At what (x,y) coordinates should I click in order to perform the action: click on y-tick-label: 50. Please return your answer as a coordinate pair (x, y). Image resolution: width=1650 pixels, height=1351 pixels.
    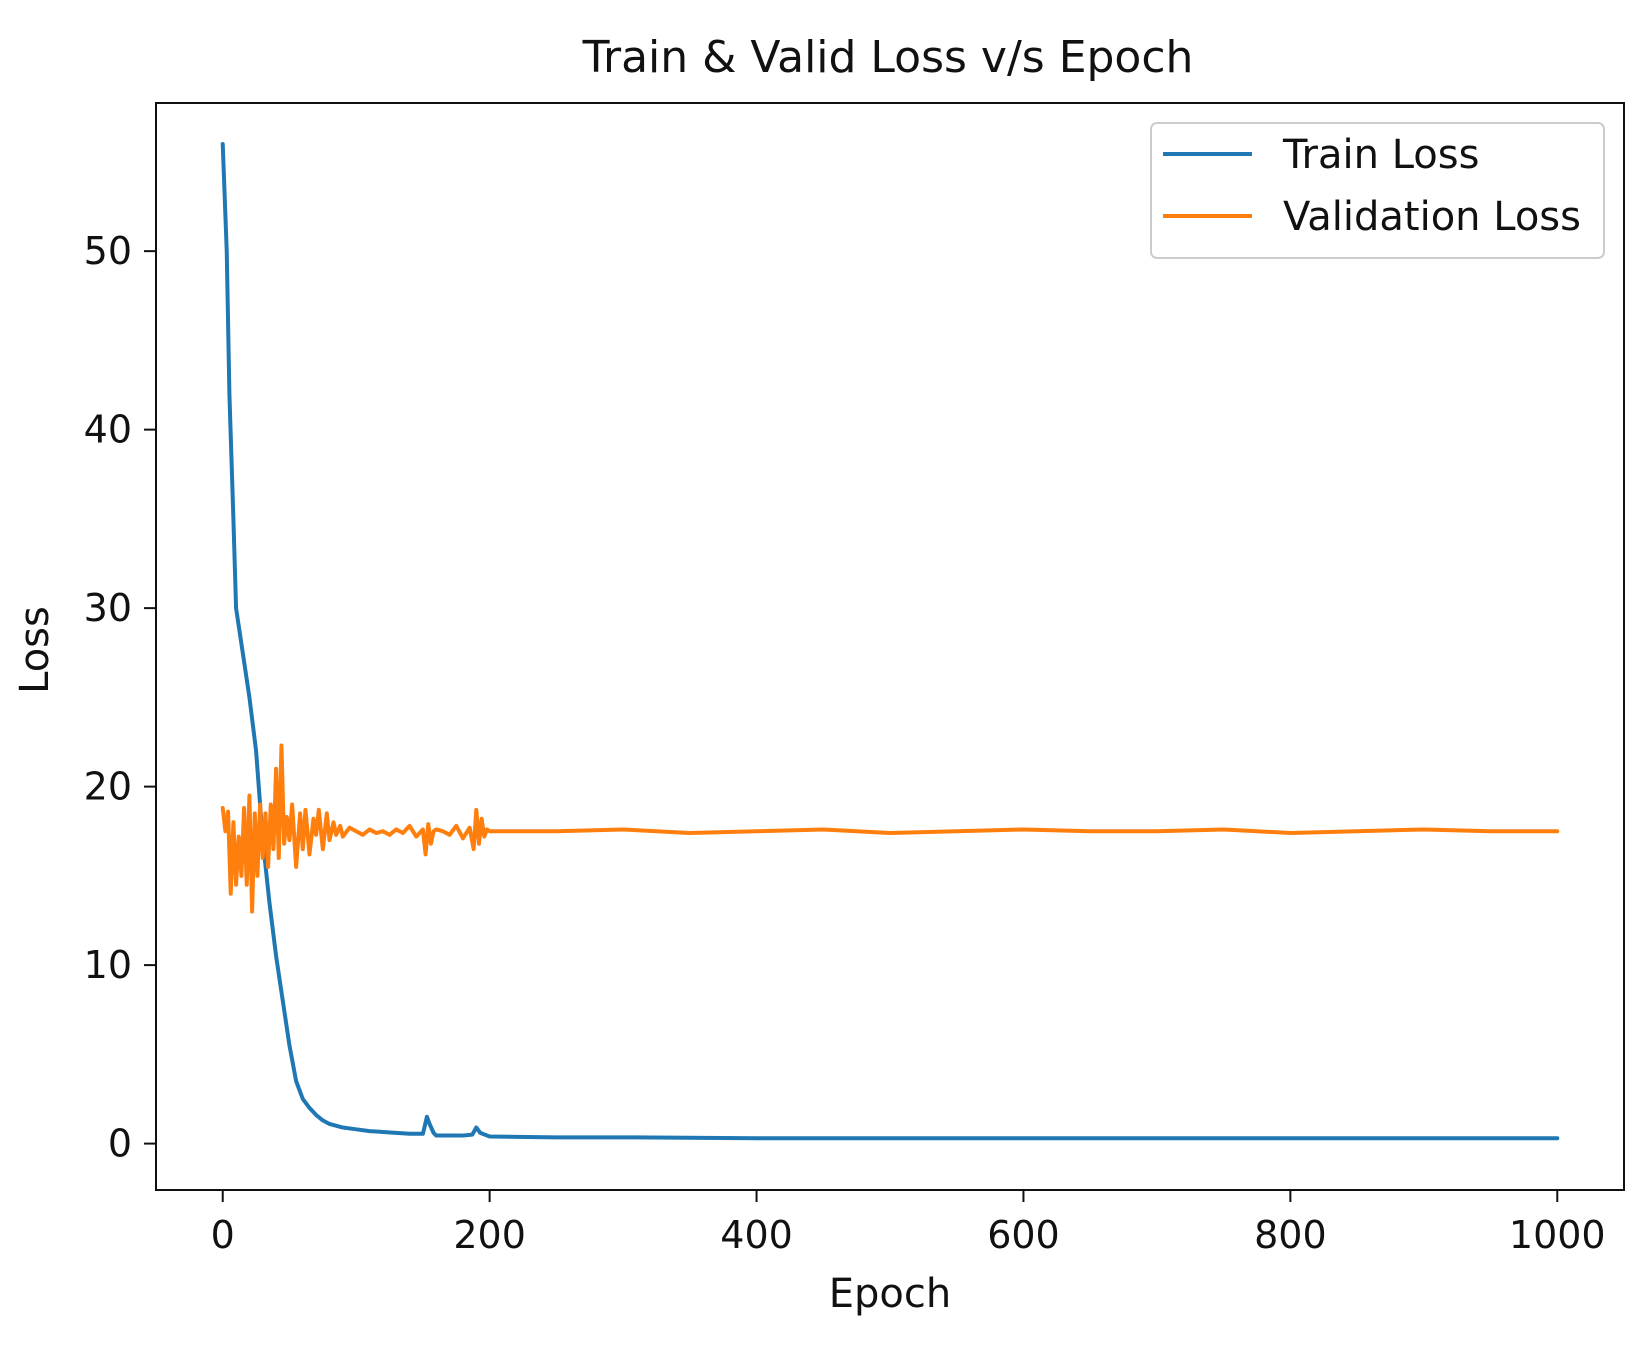
    Looking at the image, I should click on (108, 251).